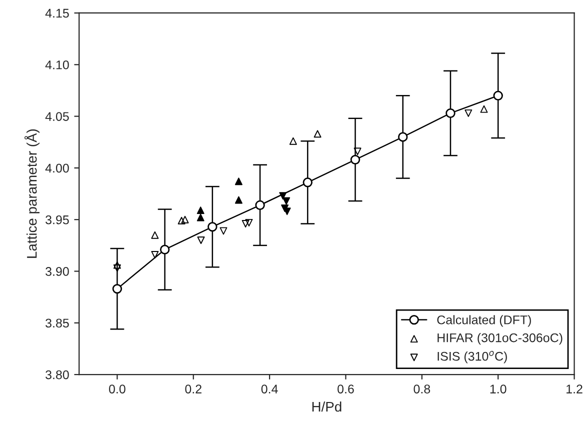  What do you see at coordinates (32, 193) in the screenshot?
I see `y-axis-title: Lattice parameter (Å)` at bounding box center [32, 193].